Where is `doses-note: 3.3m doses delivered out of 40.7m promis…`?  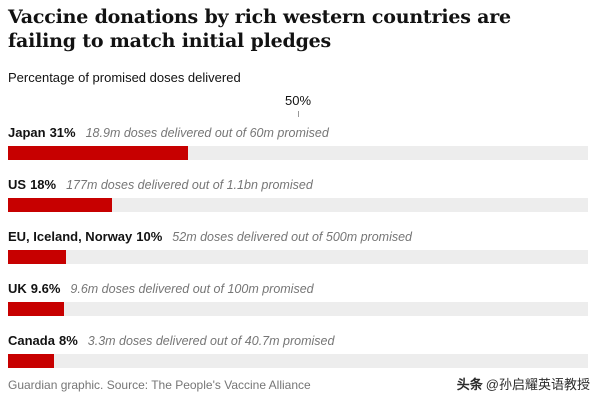 doses-note: 3.3m doses delivered out of 40.7m promis… is located at coordinates (211, 340).